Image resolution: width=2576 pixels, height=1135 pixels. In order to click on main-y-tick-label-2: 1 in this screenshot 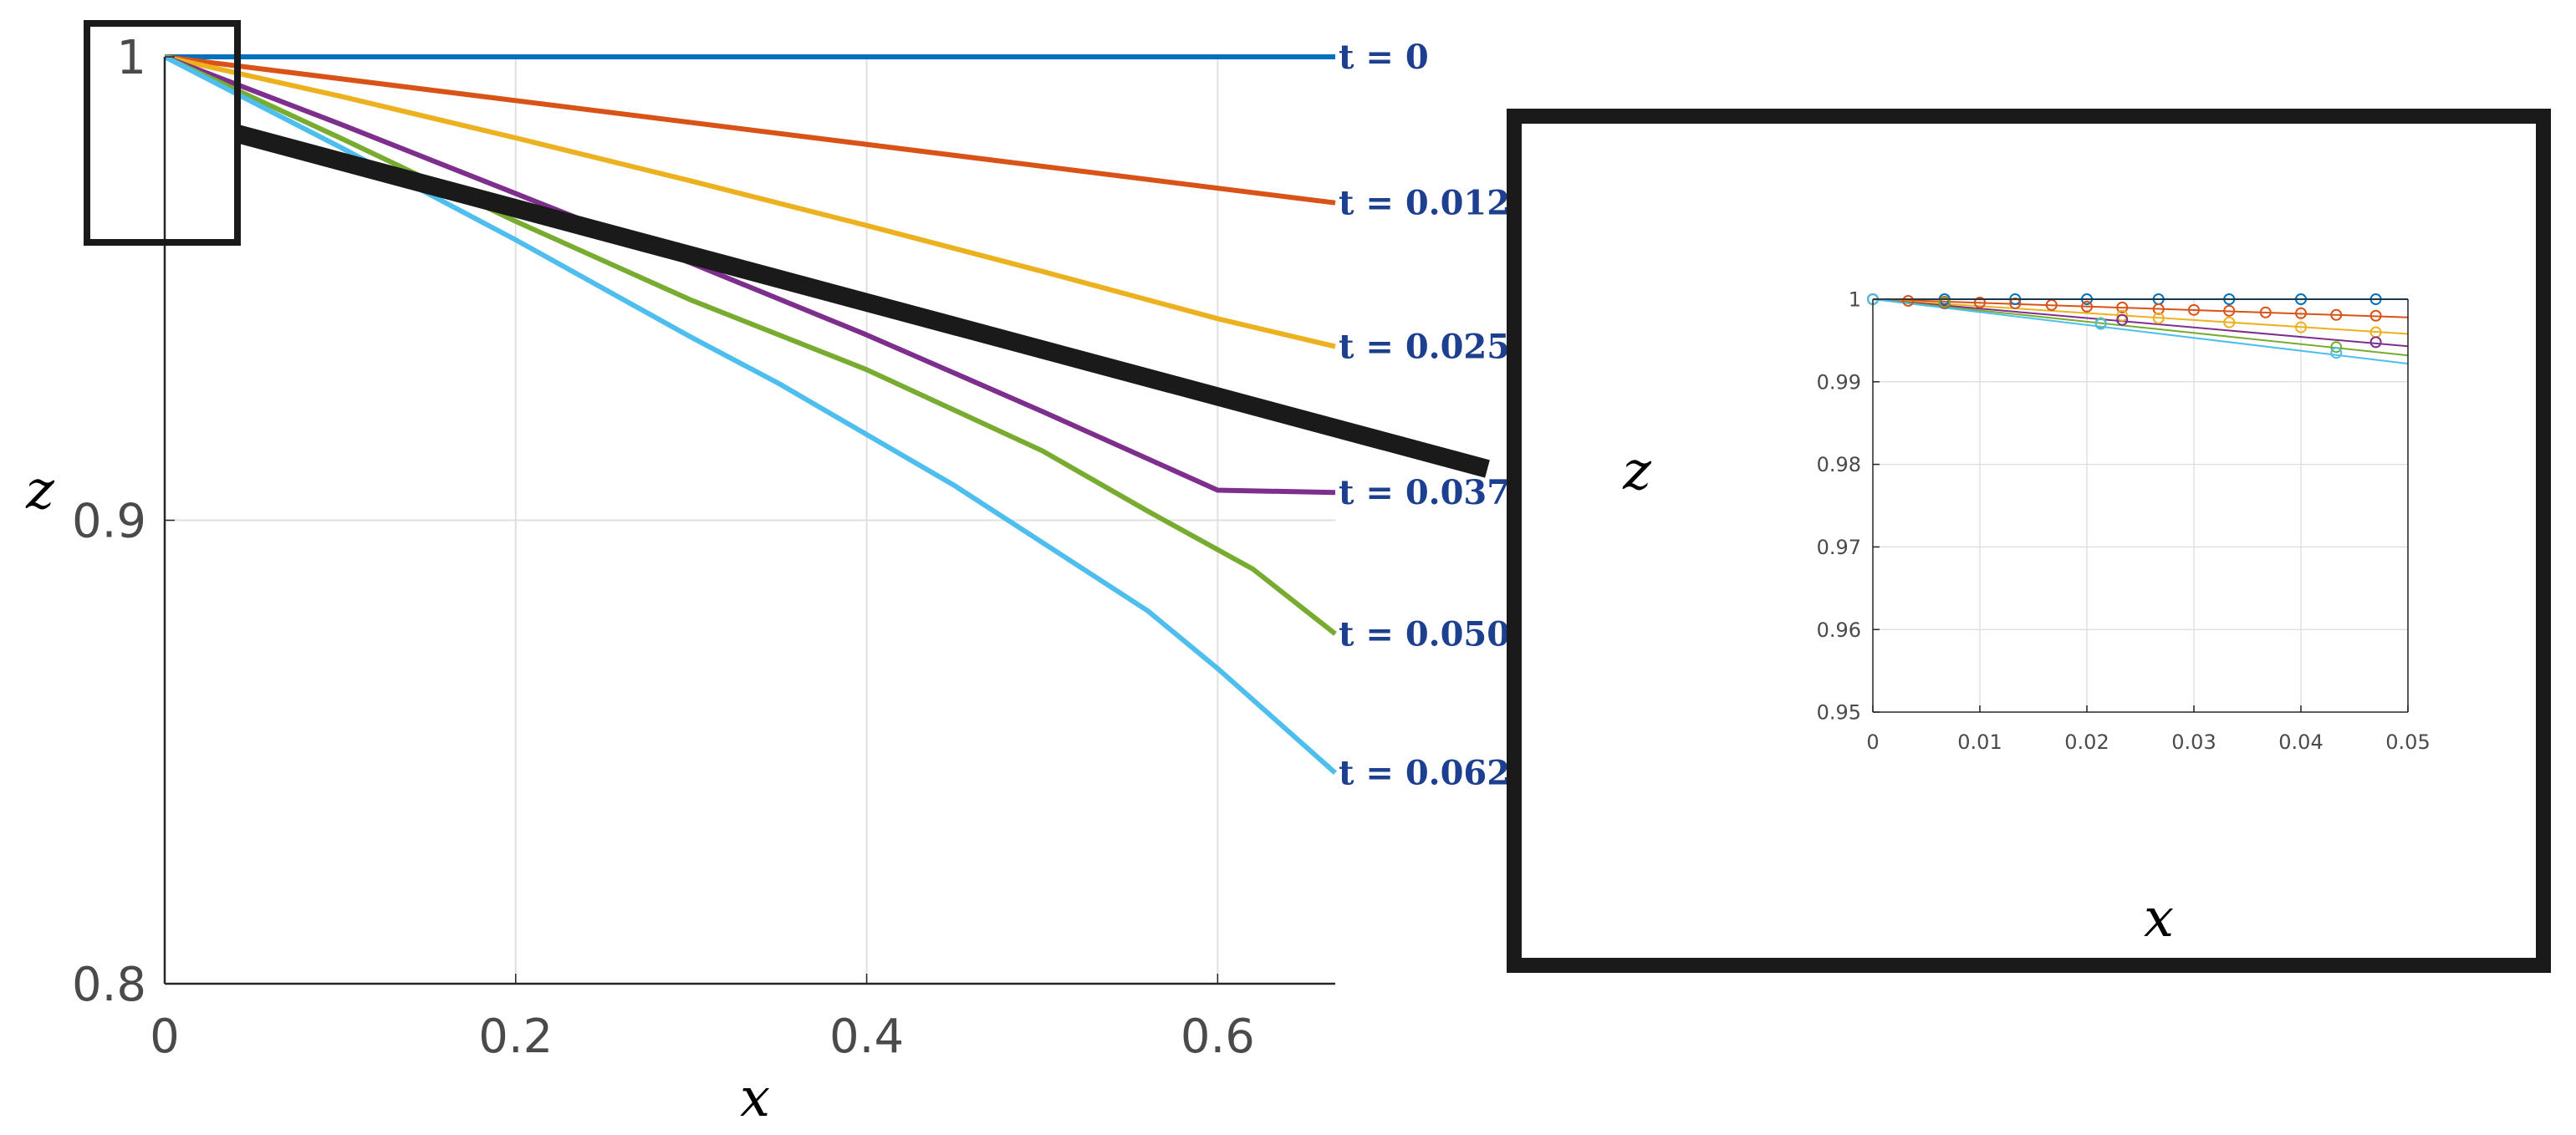, I will do `click(131, 58)`.